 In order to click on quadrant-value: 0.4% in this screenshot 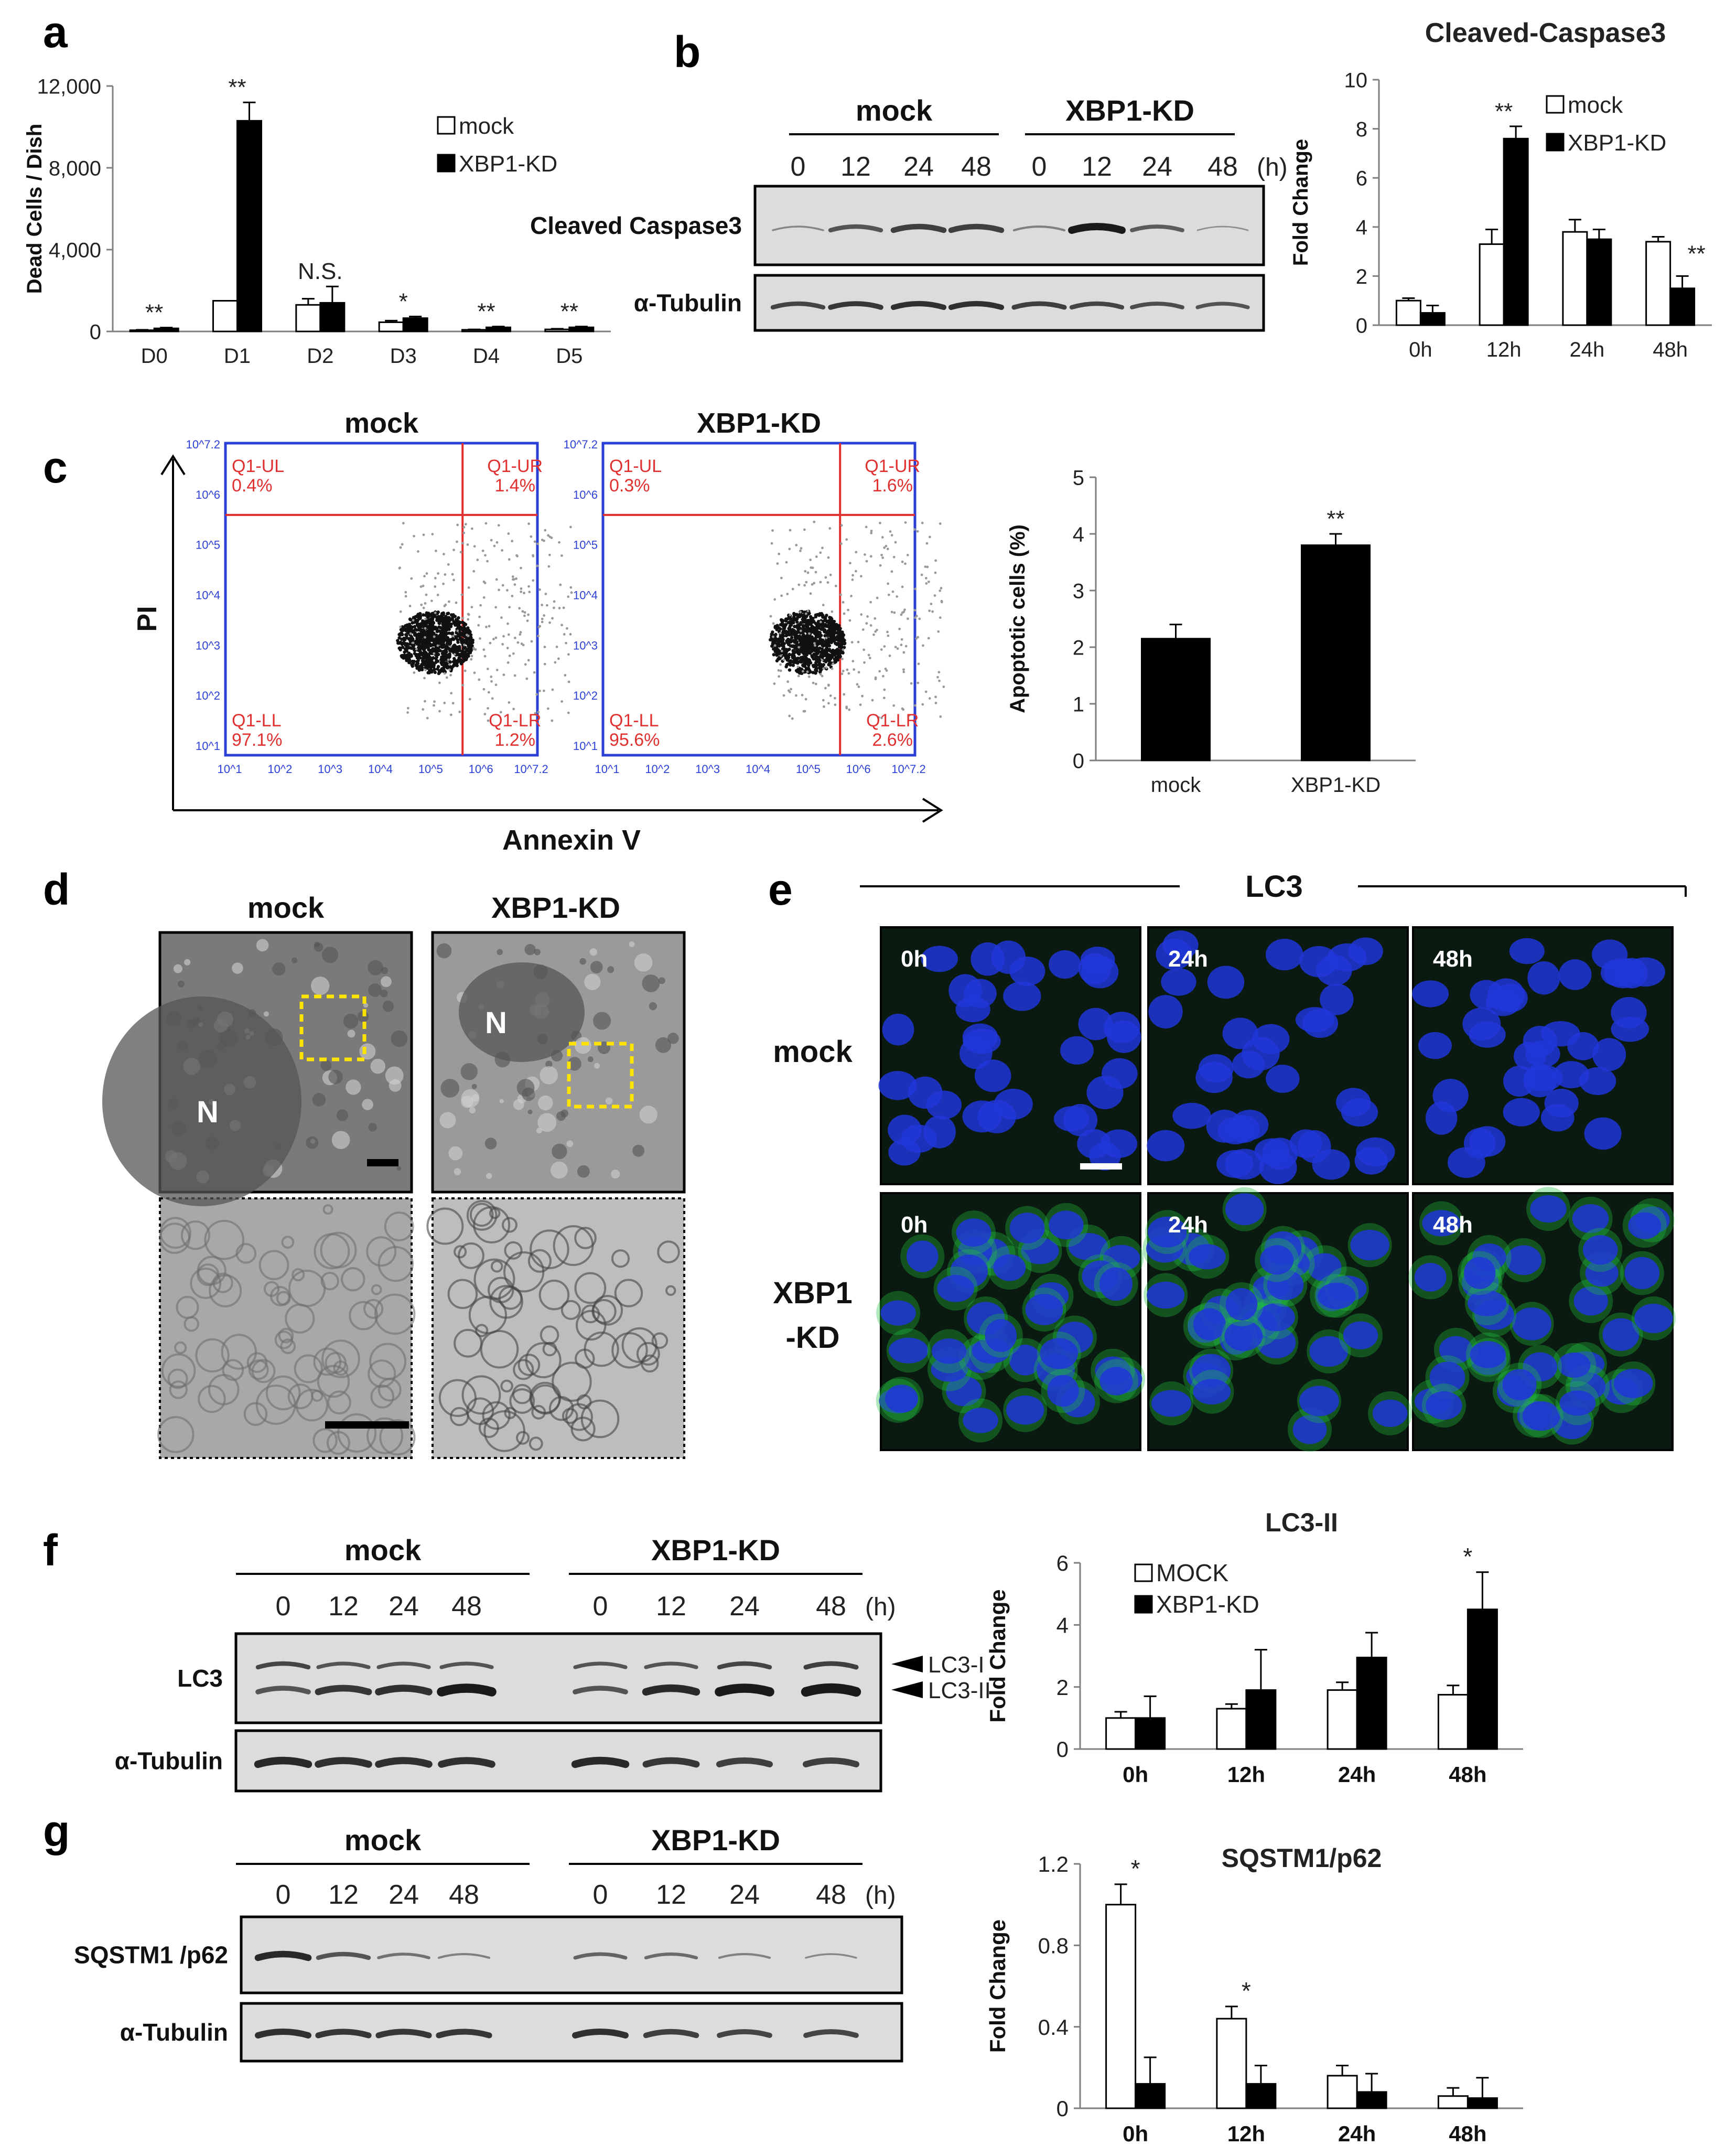, I will do `click(253, 486)`.